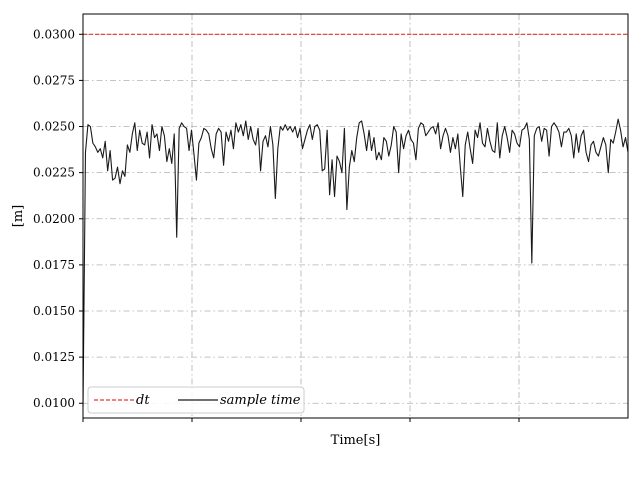 This screenshot has height=480, width=640. What do you see at coordinates (196, 400) in the screenshot?
I see `legend: dt sample time` at bounding box center [196, 400].